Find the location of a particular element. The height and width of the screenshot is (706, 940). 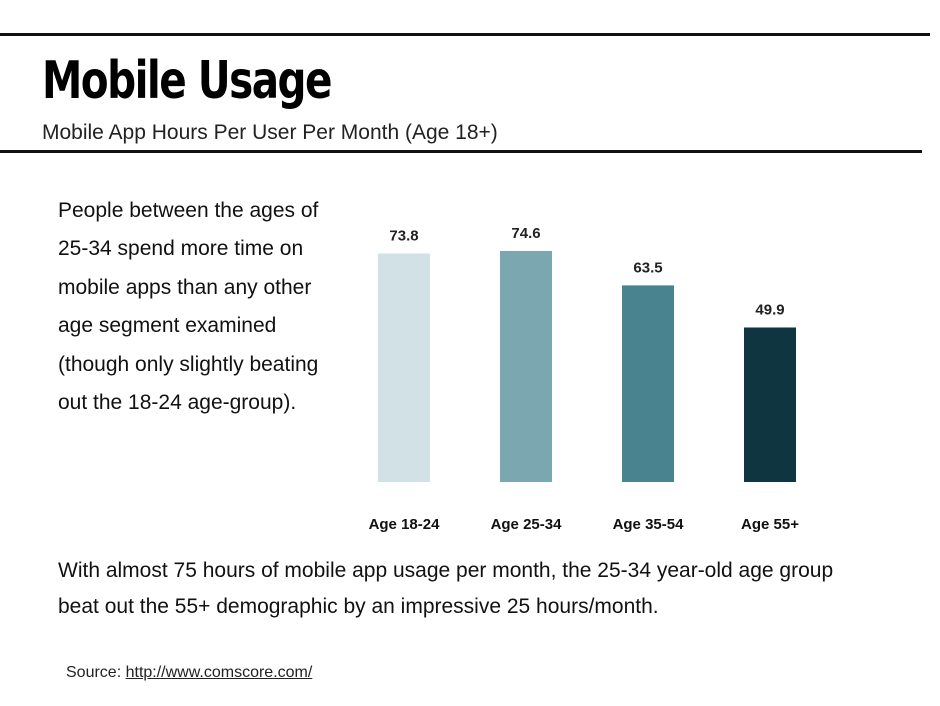

page-title: Mobile Usage is located at coordinates (187, 81).